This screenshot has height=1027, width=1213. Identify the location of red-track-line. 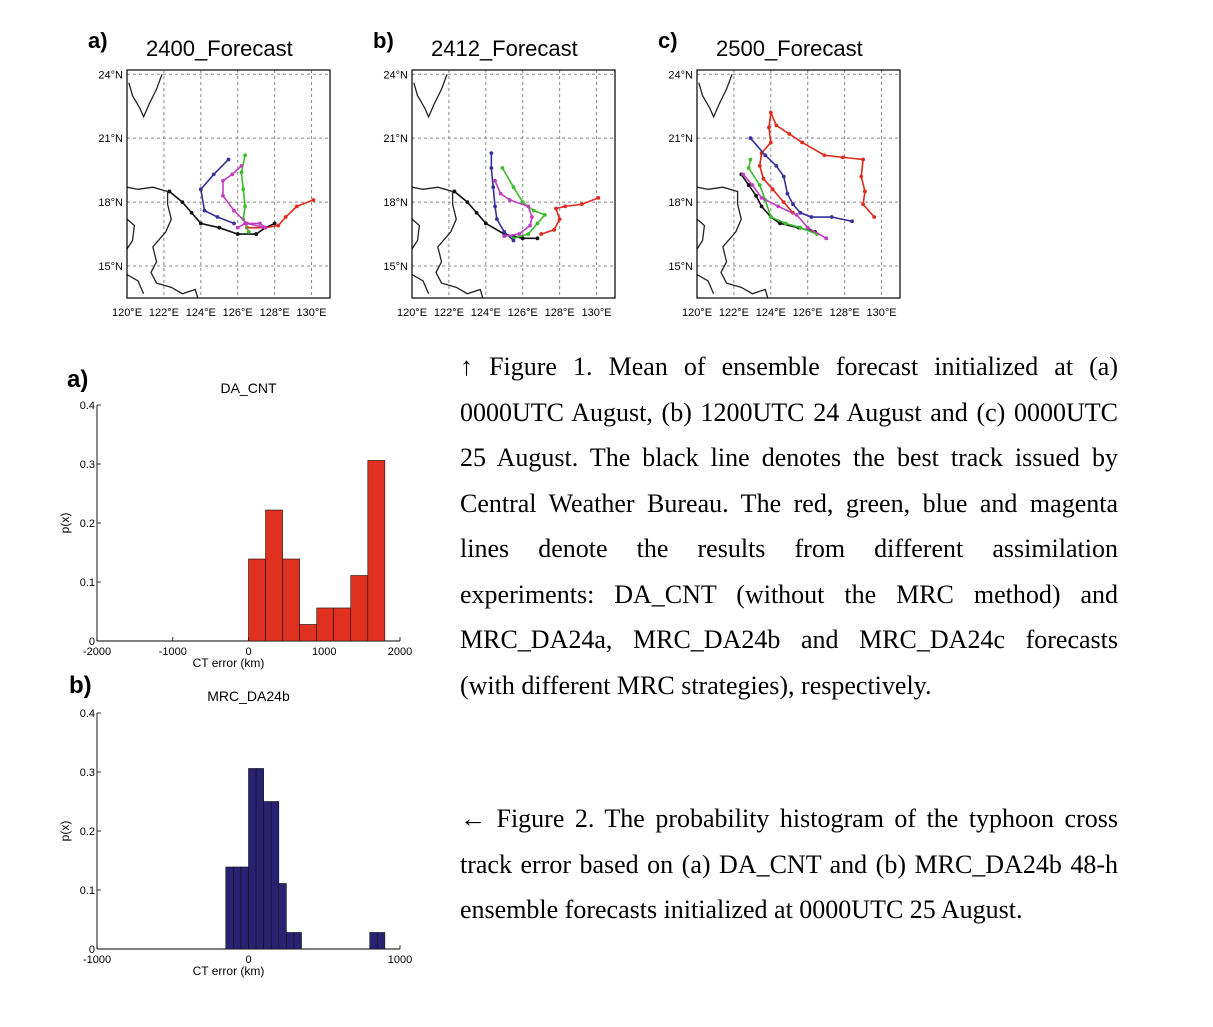
(569, 216).